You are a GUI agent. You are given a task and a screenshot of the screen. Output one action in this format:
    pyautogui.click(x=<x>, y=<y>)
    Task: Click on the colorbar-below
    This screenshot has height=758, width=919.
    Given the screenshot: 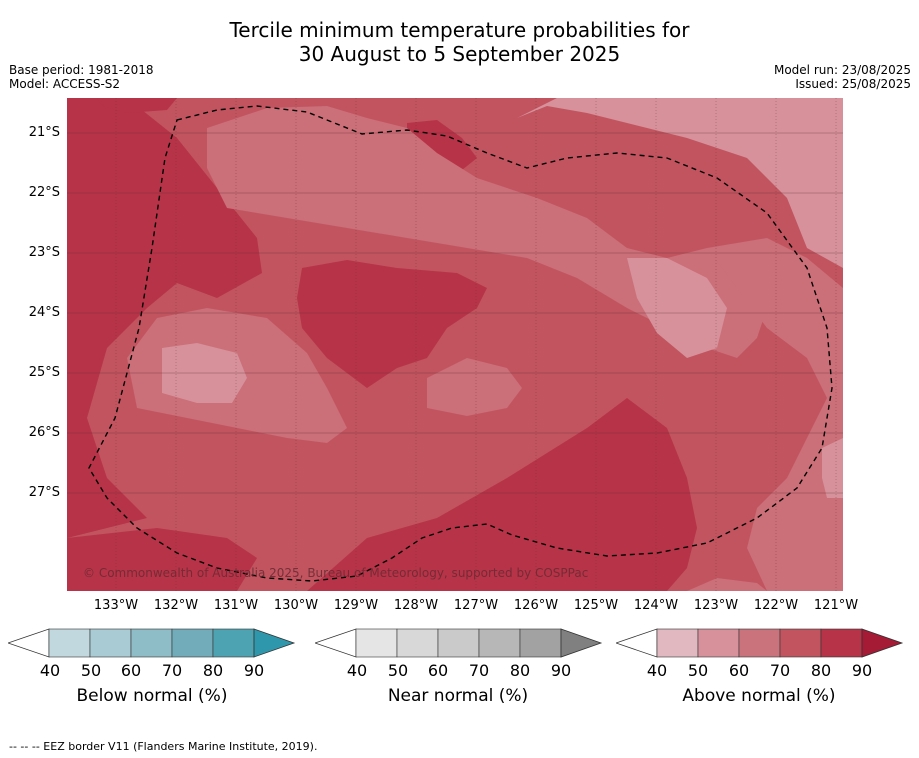 What is the action you would take?
    pyautogui.click(x=152, y=643)
    